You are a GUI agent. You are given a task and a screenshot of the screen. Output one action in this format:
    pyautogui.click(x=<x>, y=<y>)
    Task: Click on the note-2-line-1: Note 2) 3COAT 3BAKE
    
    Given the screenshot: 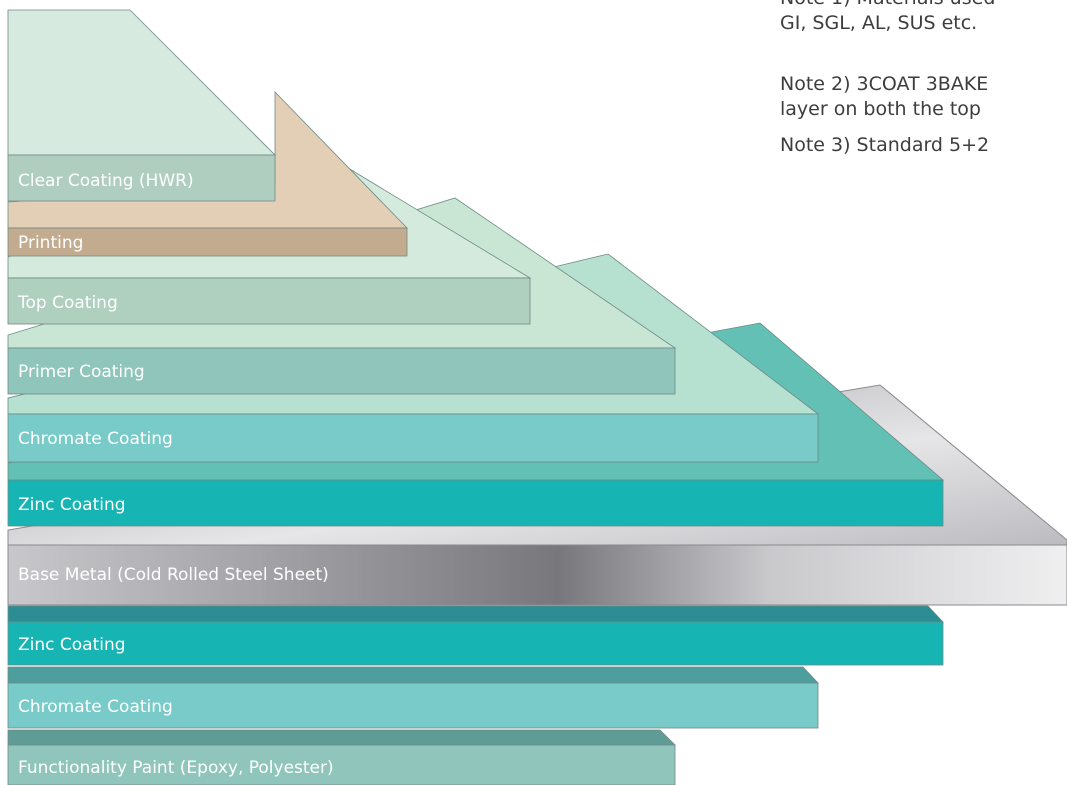 What is the action you would take?
    pyautogui.click(x=884, y=84)
    